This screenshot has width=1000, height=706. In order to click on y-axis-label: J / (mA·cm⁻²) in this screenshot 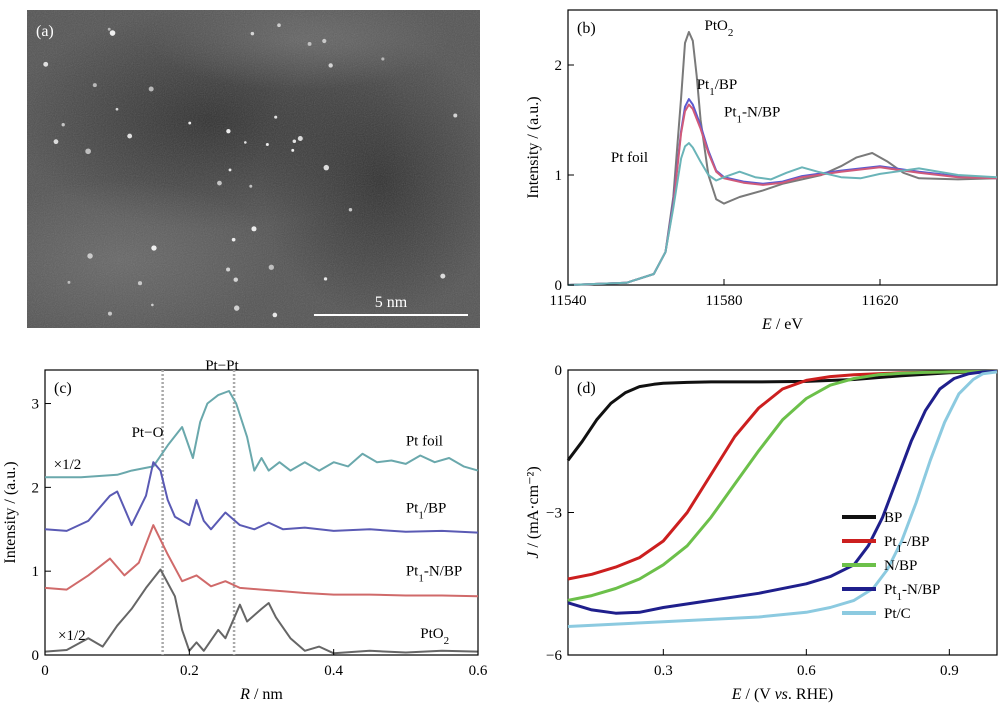, I will do `click(533, 512)`.